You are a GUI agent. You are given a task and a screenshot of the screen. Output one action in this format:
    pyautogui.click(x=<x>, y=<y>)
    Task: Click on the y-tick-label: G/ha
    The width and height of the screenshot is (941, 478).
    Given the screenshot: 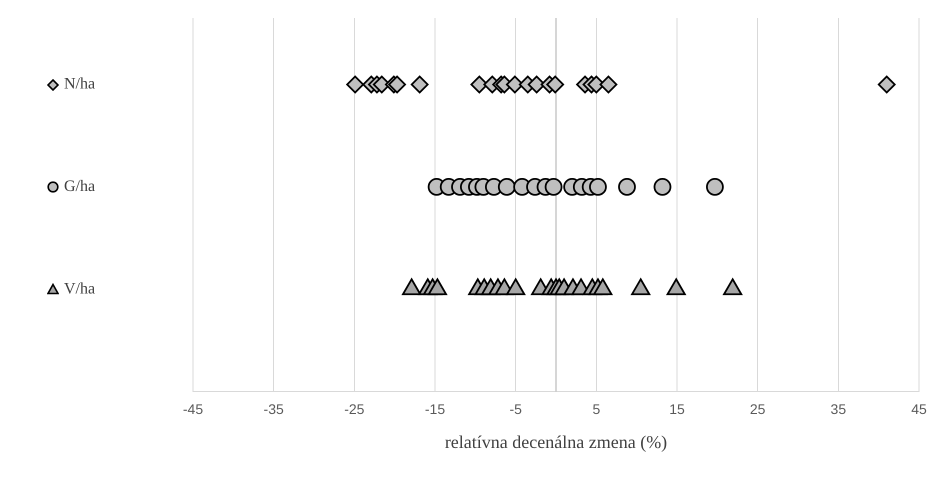 What is the action you would take?
    pyautogui.click(x=80, y=187)
    